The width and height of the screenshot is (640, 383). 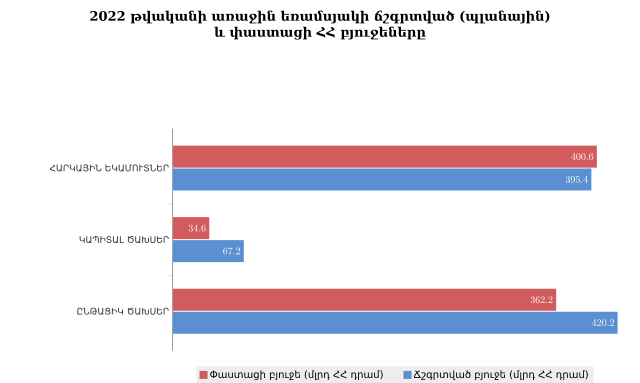 I want to click on y-tick-label: ԸՆԹԱՑԻԿ ԾԱԽՍԵՐ, so click(x=123, y=311).